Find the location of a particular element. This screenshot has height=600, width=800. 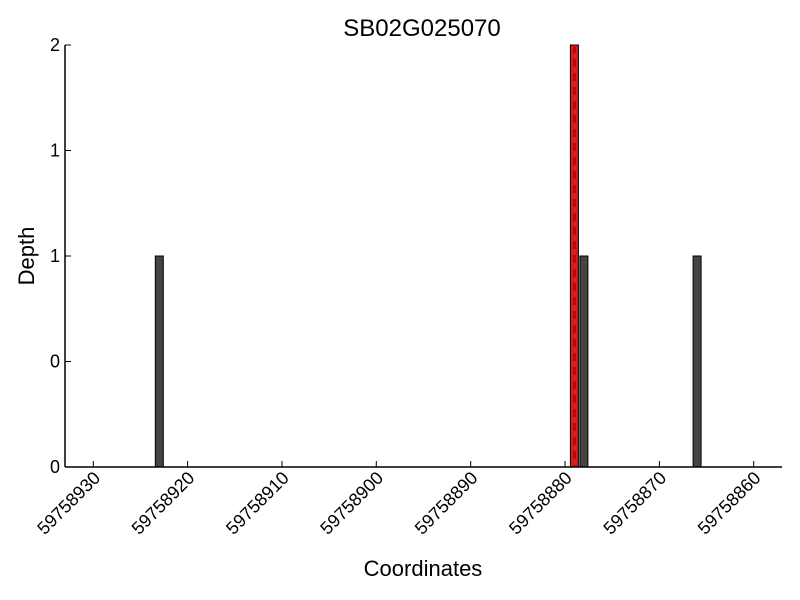

y-axis-label: Depth is located at coordinates (26, 256).